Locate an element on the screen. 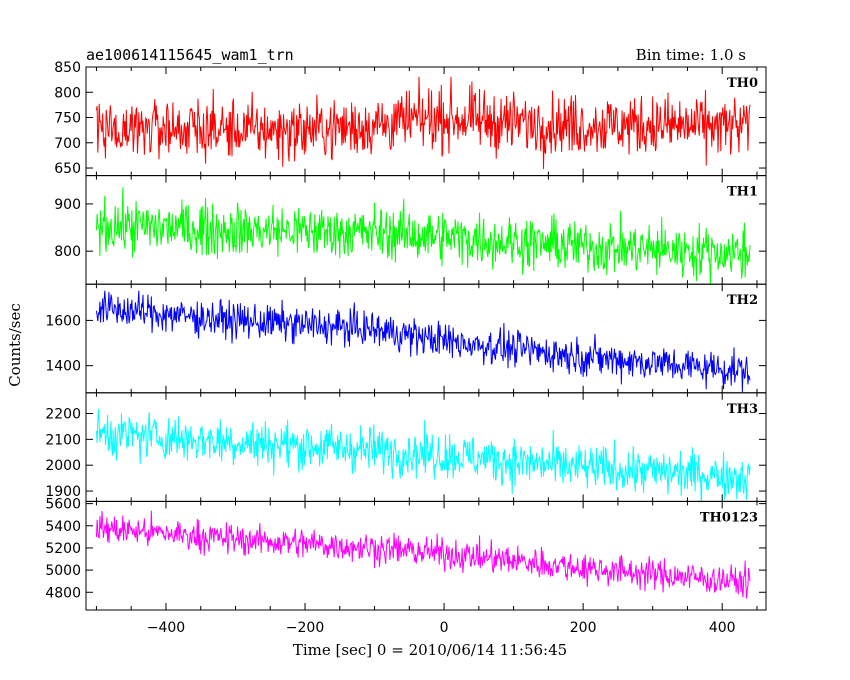 Image resolution: width=850 pixels, height=680 pixels. panel-label: TH0 is located at coordinates (742, 83).